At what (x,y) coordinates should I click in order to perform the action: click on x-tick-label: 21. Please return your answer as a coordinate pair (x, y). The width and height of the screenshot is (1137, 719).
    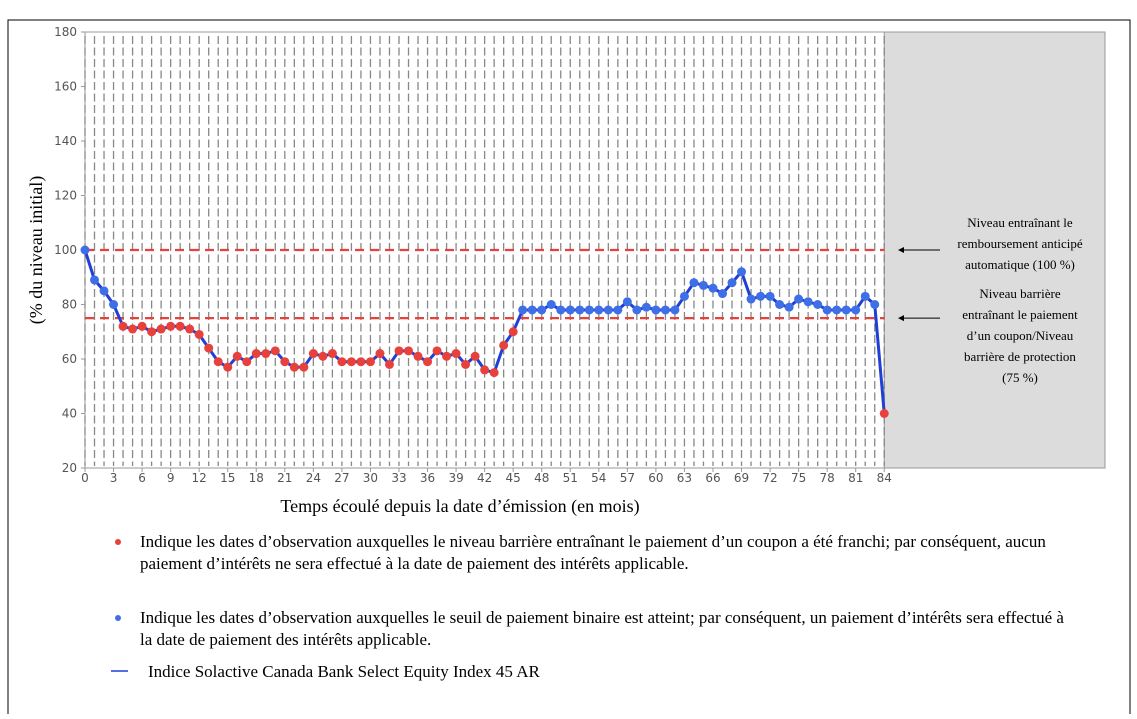
    Looking at the image, I should click on (284, 478).